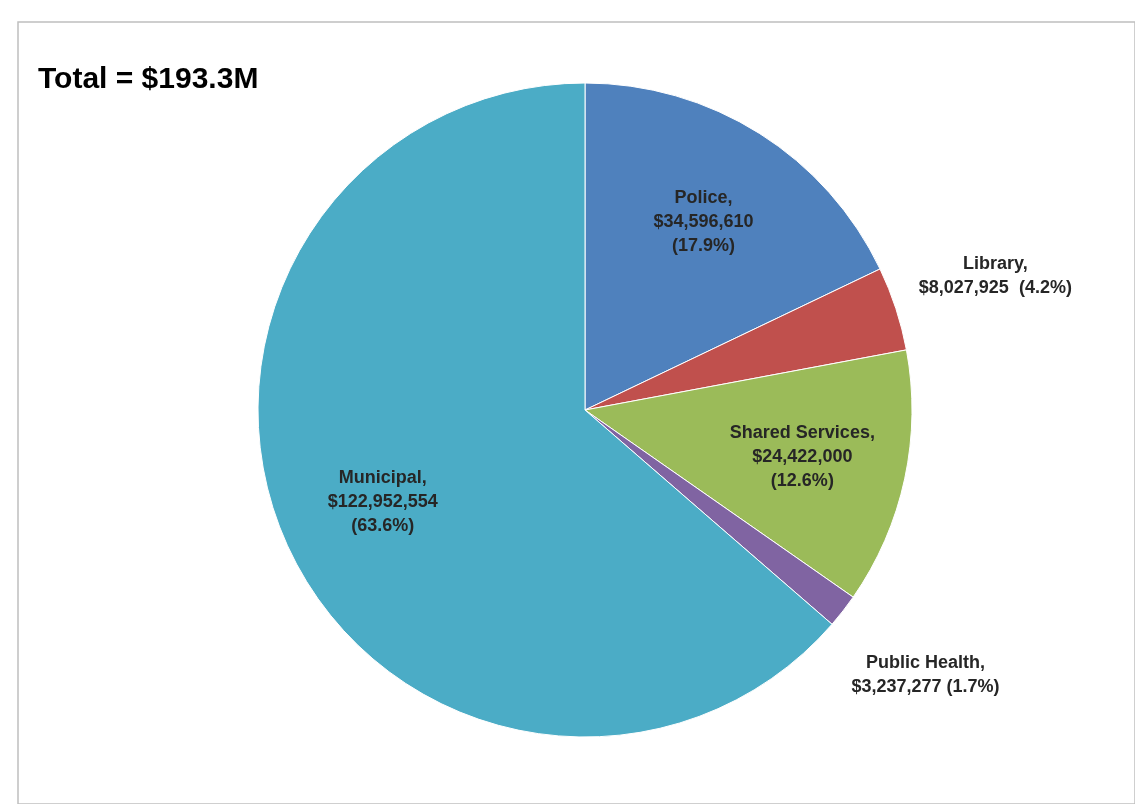  Describe the element at coordinates (925, 674) in the screenshot. I see `slice-label: Public Health, $3,237,277 (1.7%)` at that location.